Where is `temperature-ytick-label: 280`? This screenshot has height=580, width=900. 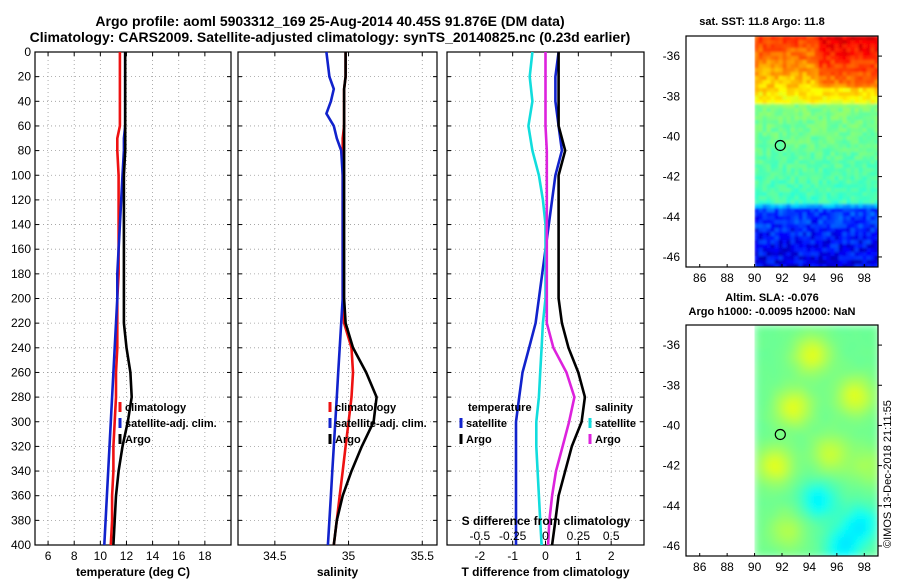
temperature-ytick-label: 280 is located at coordinates (21, 397).